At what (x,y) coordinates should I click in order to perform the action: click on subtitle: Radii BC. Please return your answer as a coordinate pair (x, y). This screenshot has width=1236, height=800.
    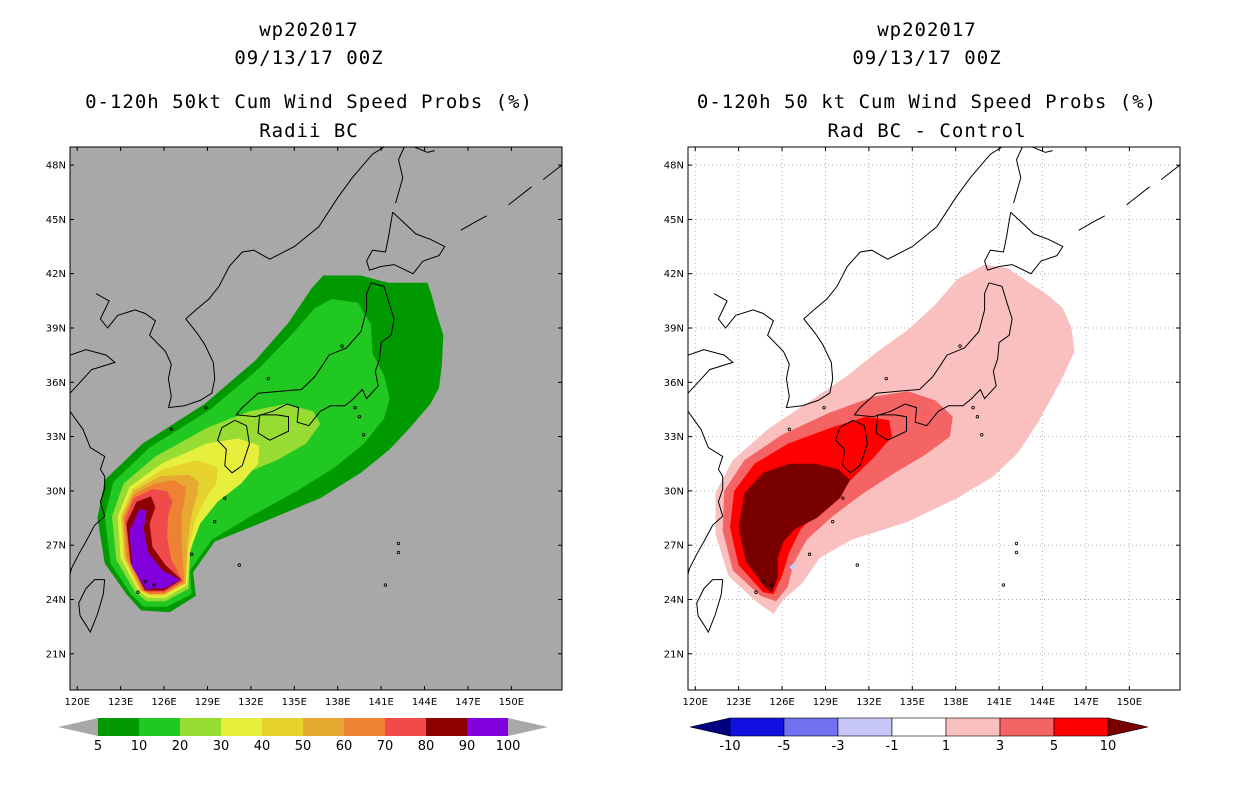
    Looking at the image, I should click on (309, 131).